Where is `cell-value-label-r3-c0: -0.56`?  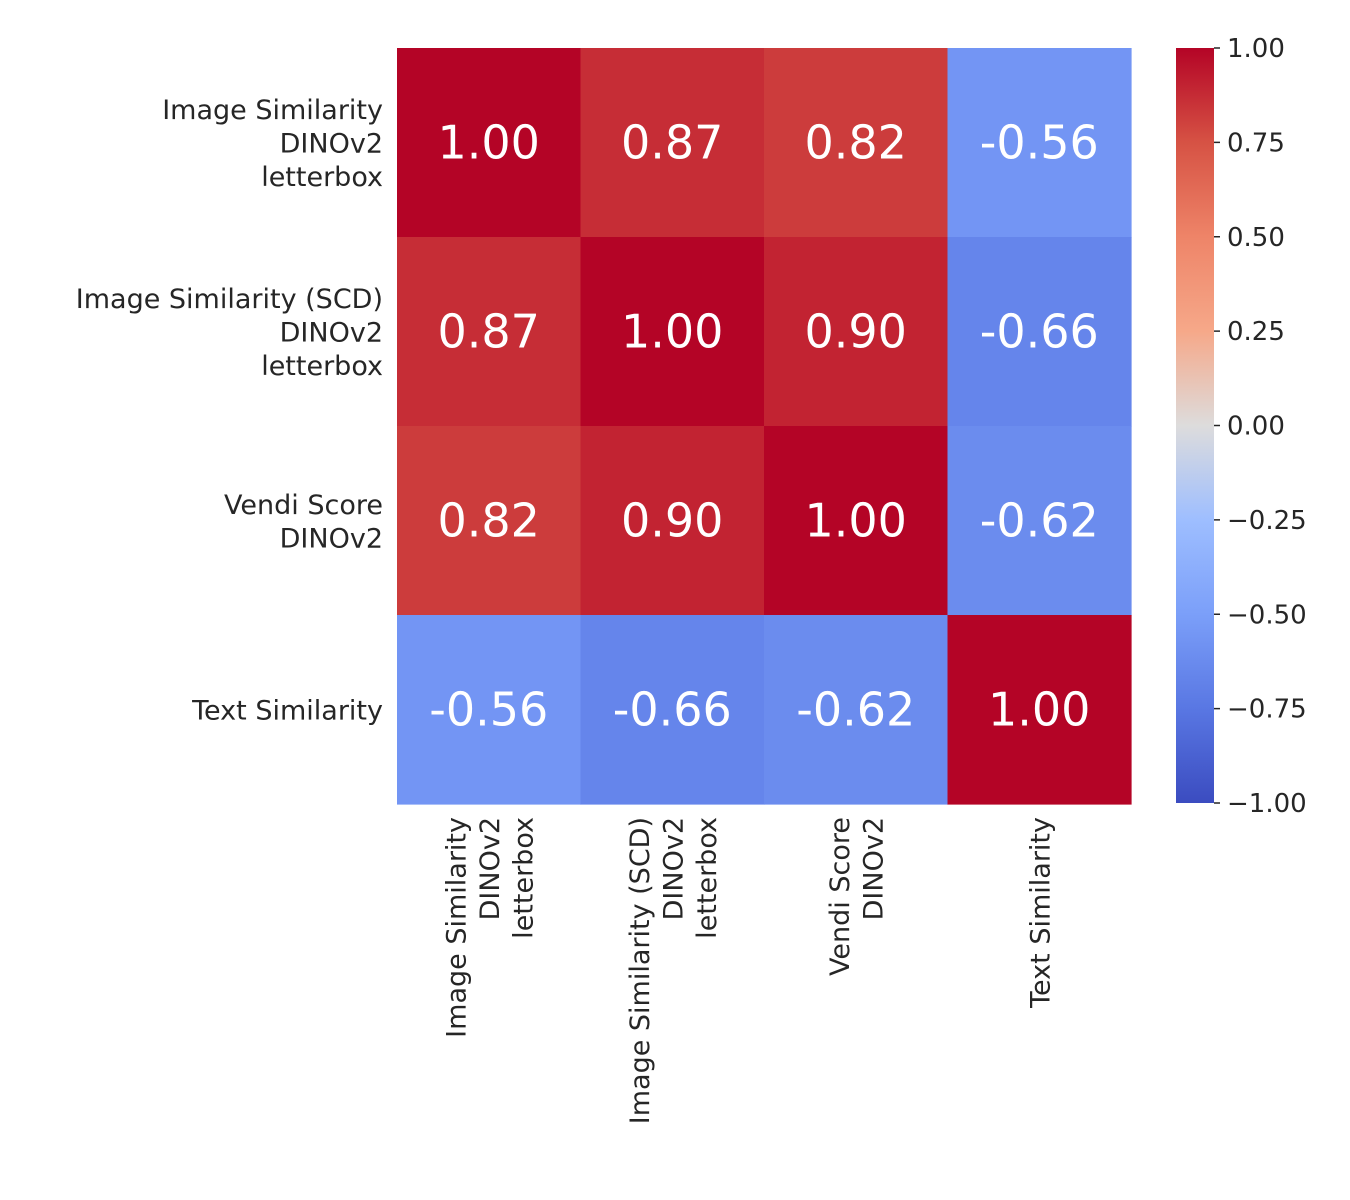
cell-value-label-r3-c0: -0.56 is located at coordinates (488, 710).